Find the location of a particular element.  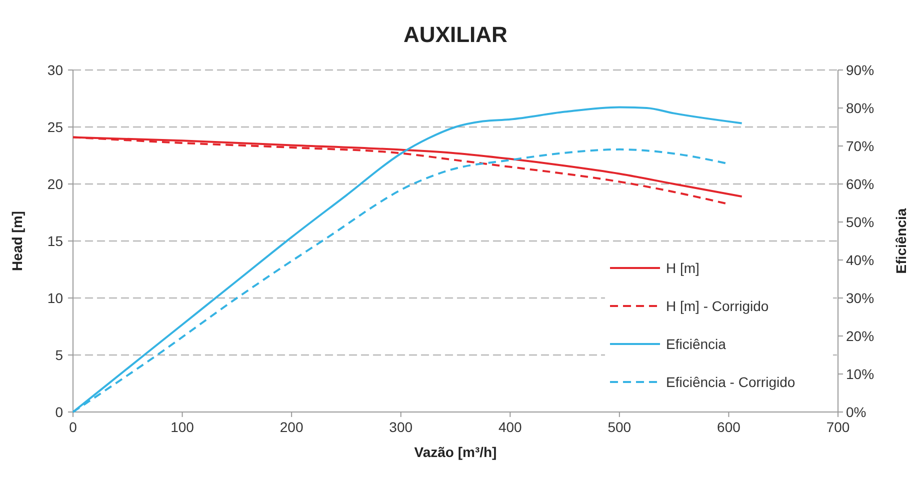

x-tick-label: 700 is located at coordinates (838, 427).